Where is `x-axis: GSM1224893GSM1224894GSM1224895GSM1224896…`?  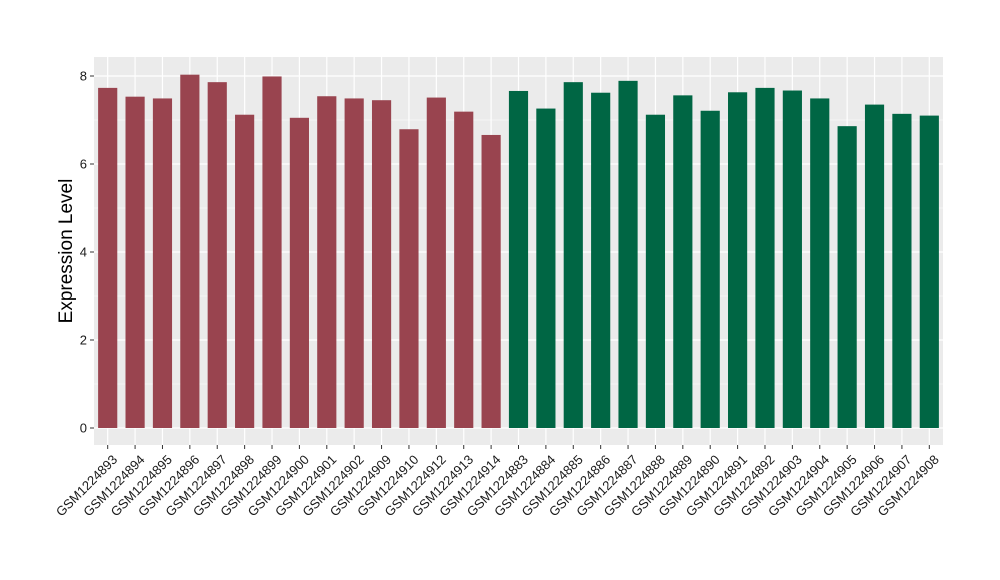
x-axis: GSM1224893GSM1224894GSM1224895GSM1224896… is located at coordinates (497, 482).